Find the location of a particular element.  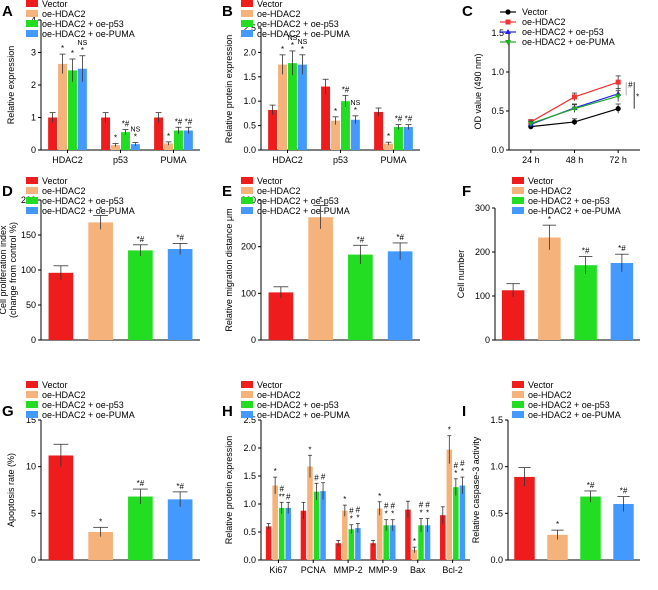

x-tick-label: p53 is located at coordinates (340, 160).